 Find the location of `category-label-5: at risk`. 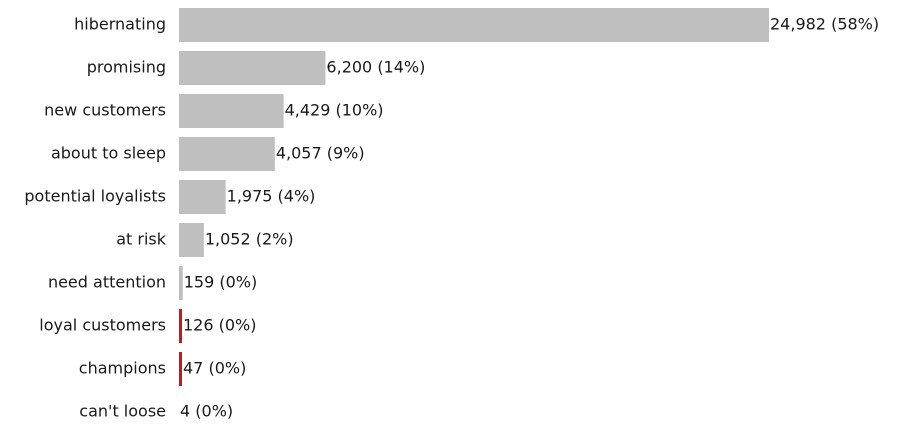

category-label-5: at risk is located at coordinates (141, 239).